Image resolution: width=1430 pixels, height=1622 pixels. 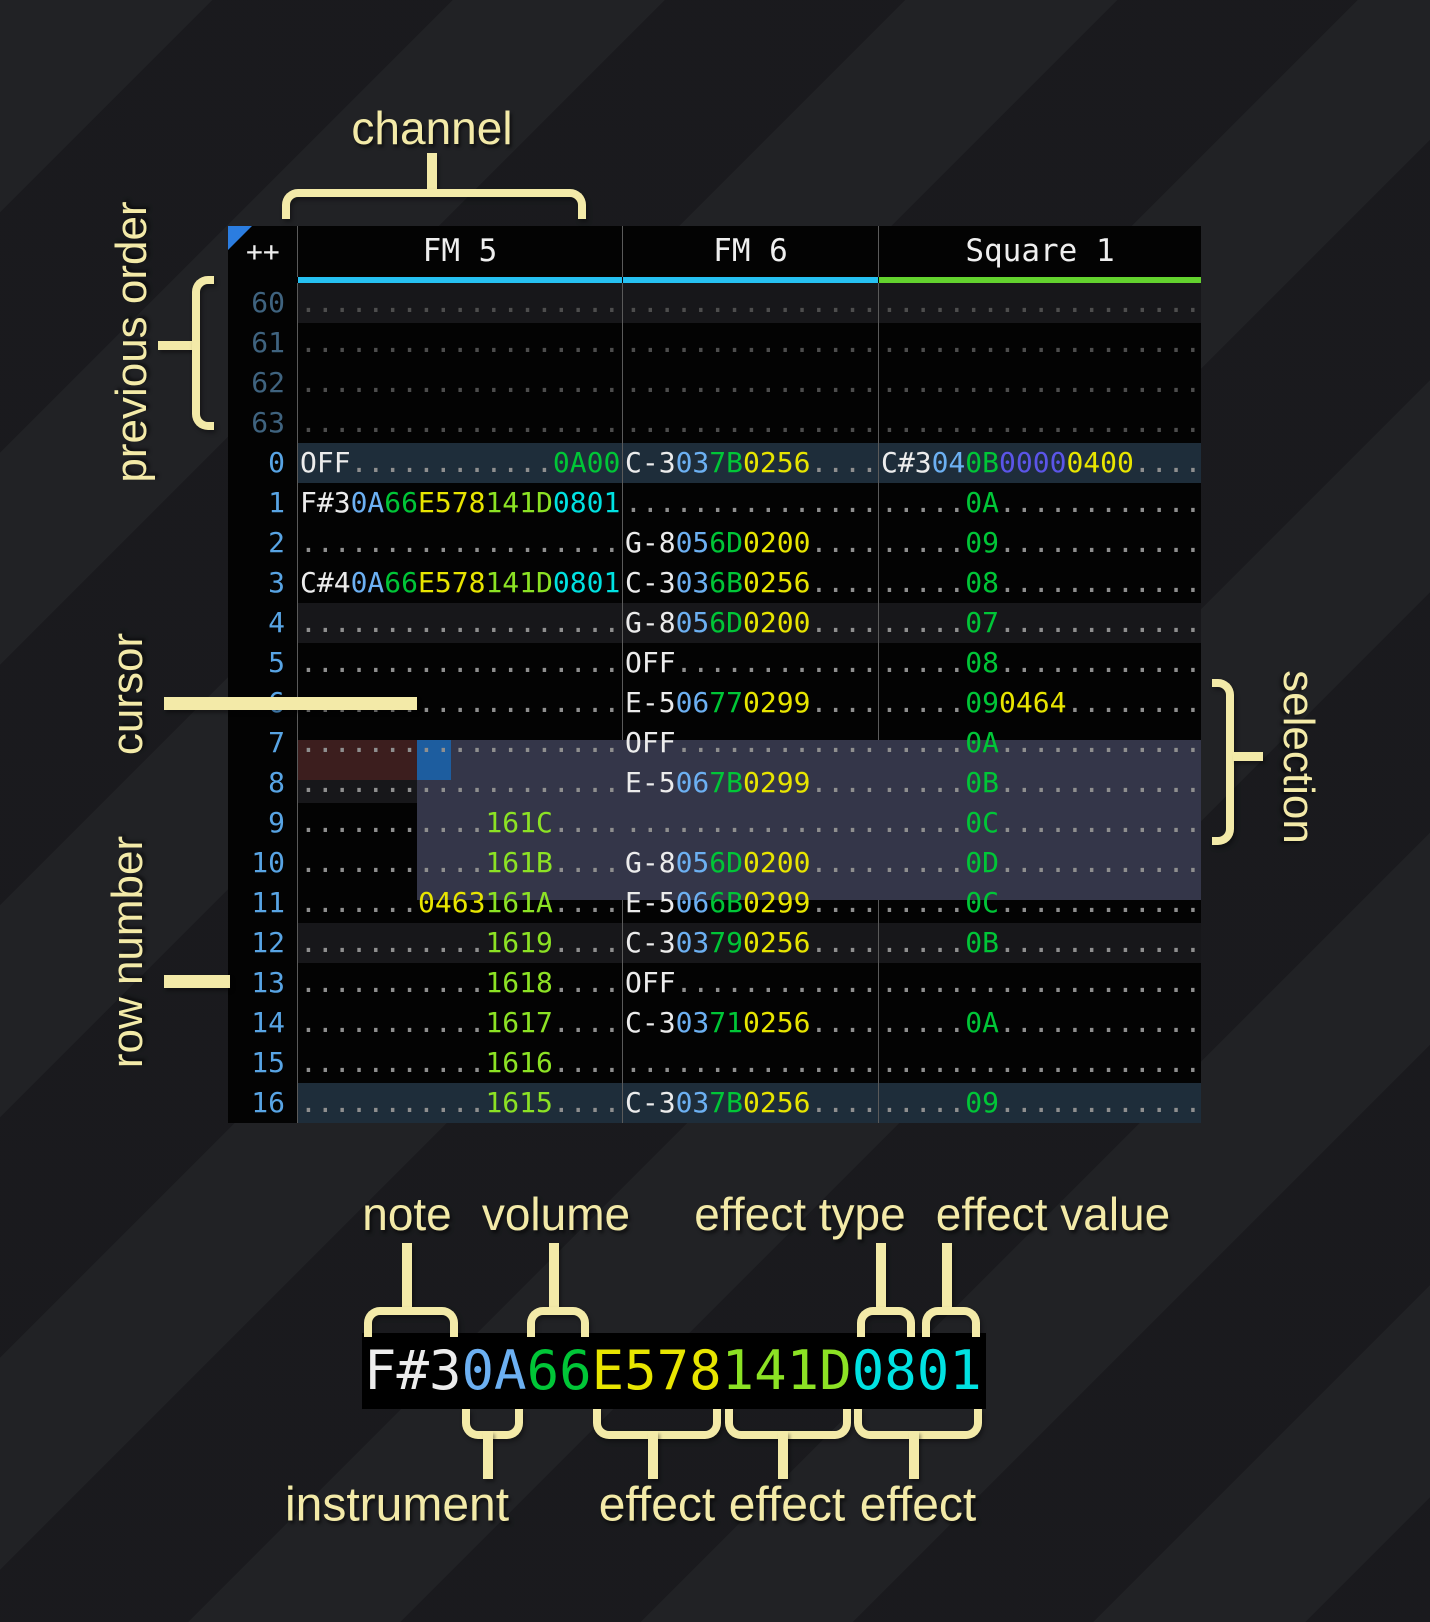 What do you see at coordinates (650, 1102) in the screenshot?
I see `pattern-seg: C-3` at bounding box center [650, 1102].